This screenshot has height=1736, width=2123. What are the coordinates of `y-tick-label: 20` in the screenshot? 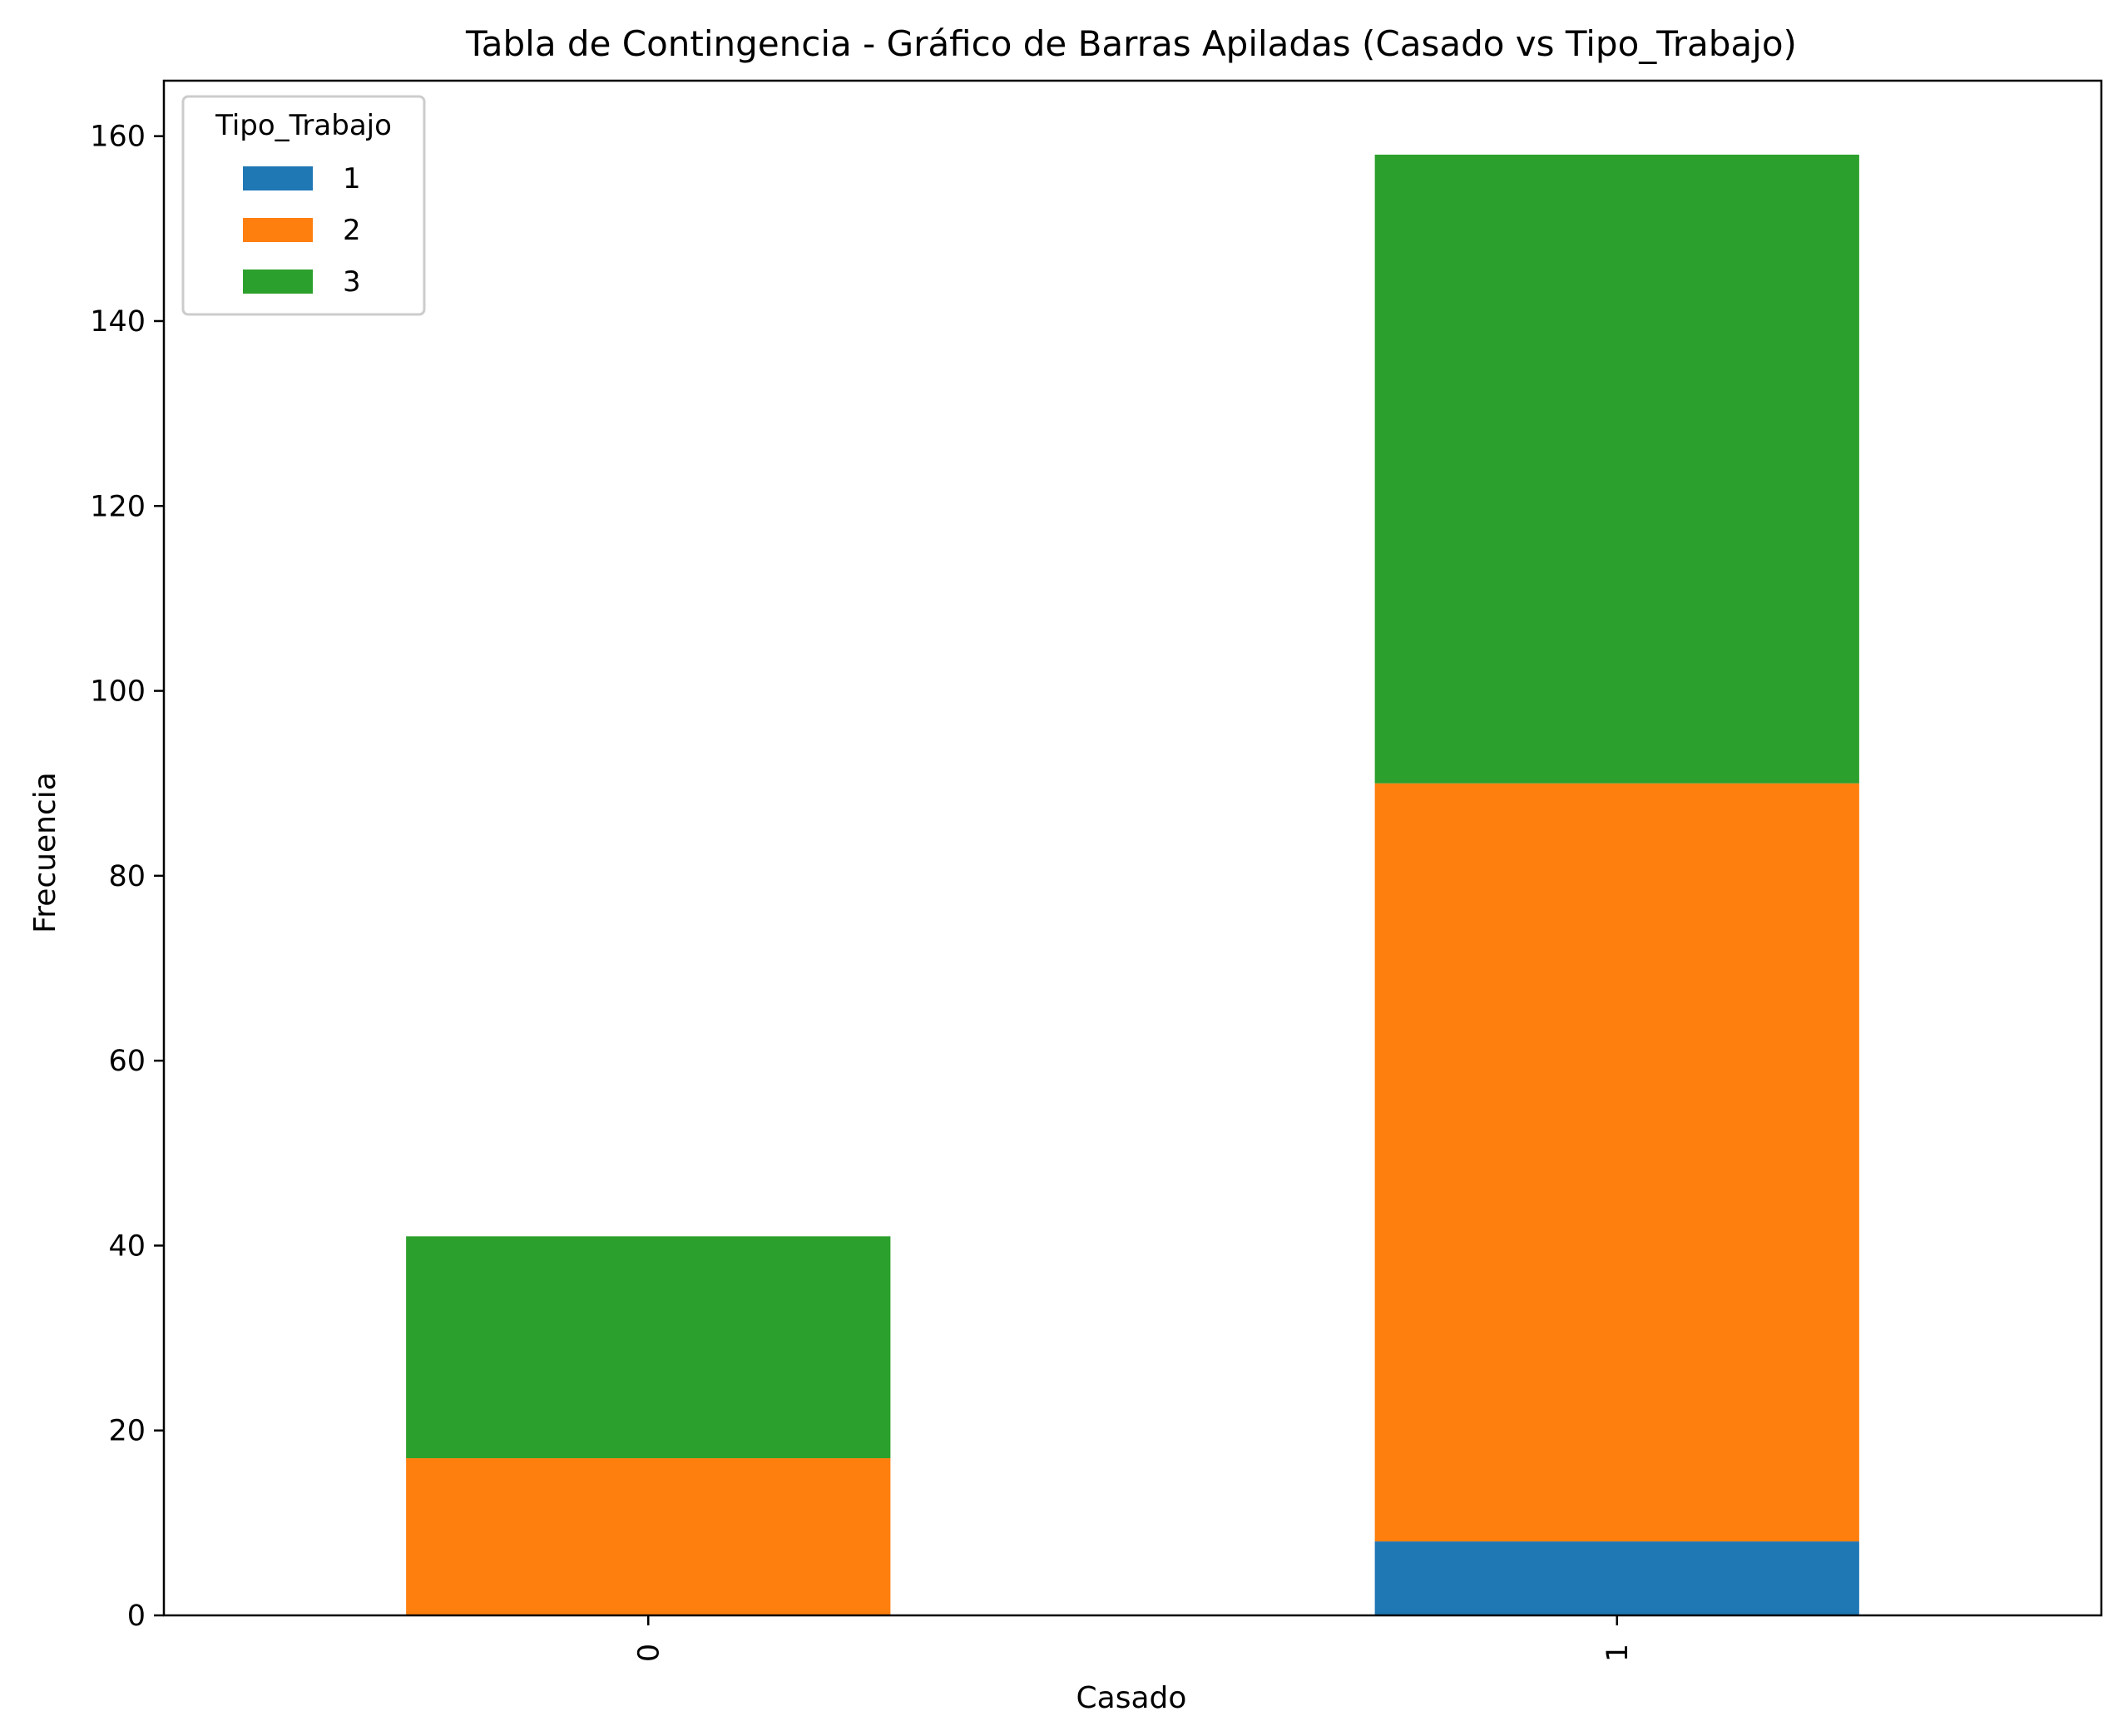 It's located at (127, 1432).